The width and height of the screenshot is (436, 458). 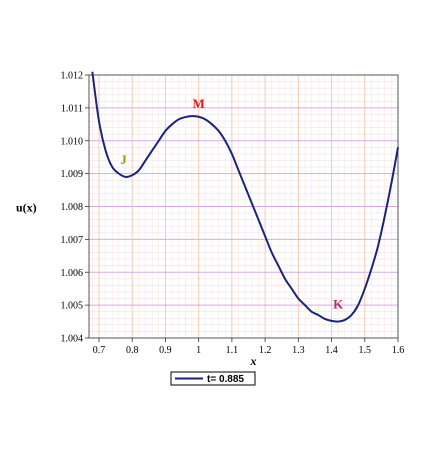 I want to click on legend-box, so click(x=213, y=378).